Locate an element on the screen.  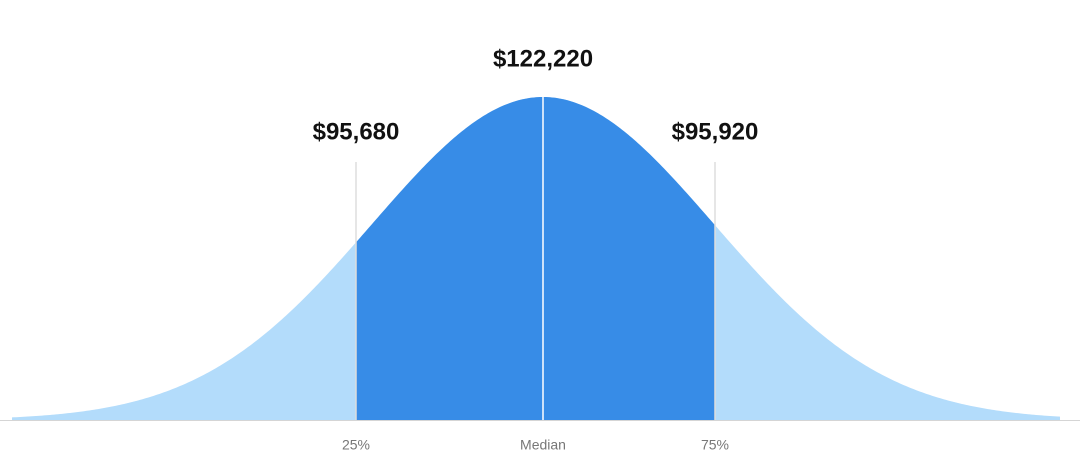
category-label: Median is located at coordinates (543, 445).